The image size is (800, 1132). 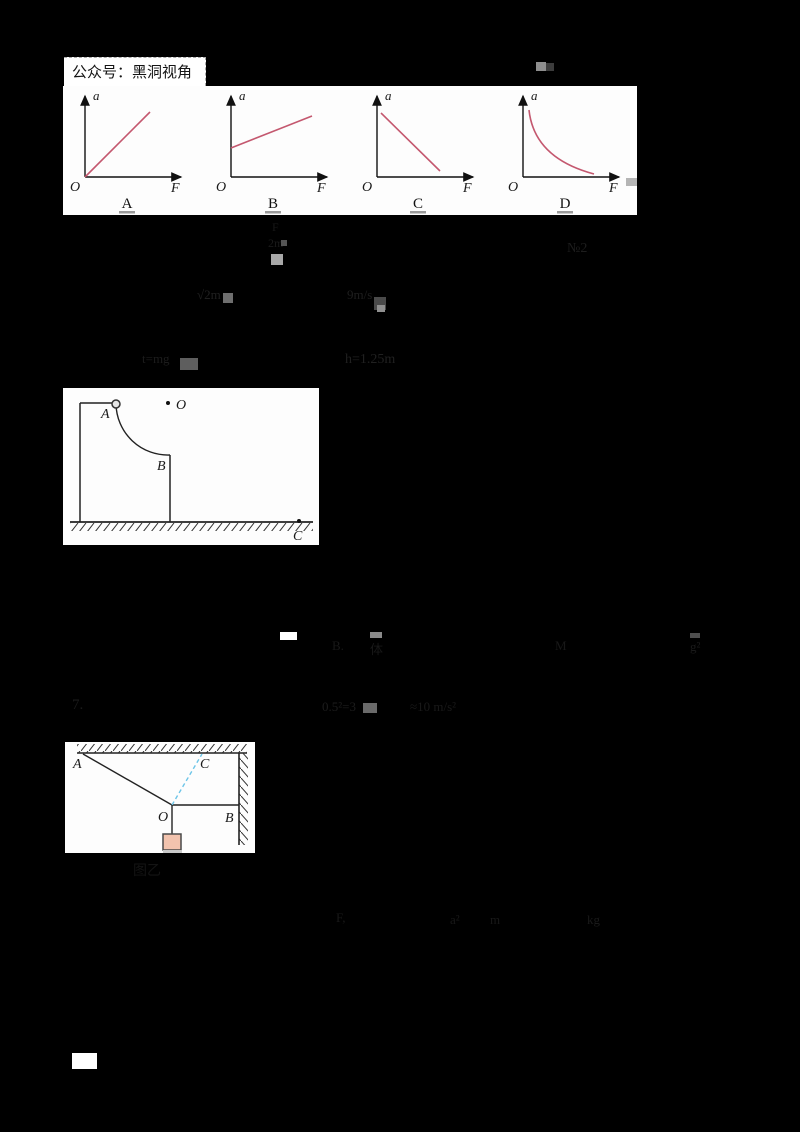 I want to click on hanging-weight, so click(x=172, y=842).